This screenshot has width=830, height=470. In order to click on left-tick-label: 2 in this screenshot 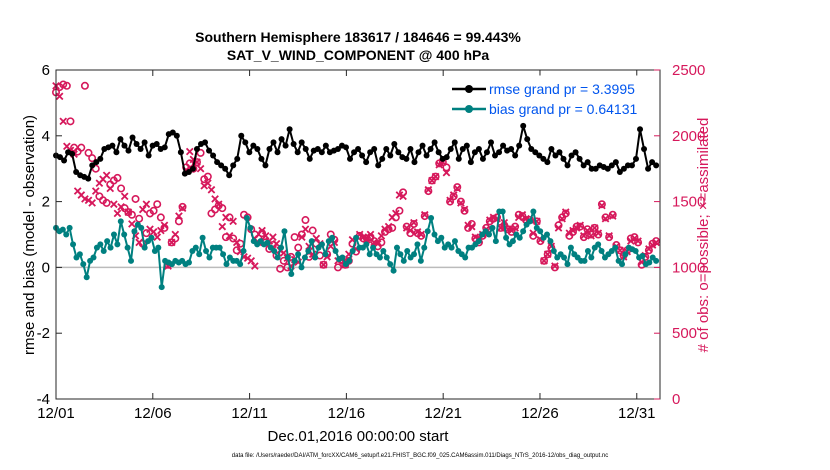, I will do `click(46, 202)`.